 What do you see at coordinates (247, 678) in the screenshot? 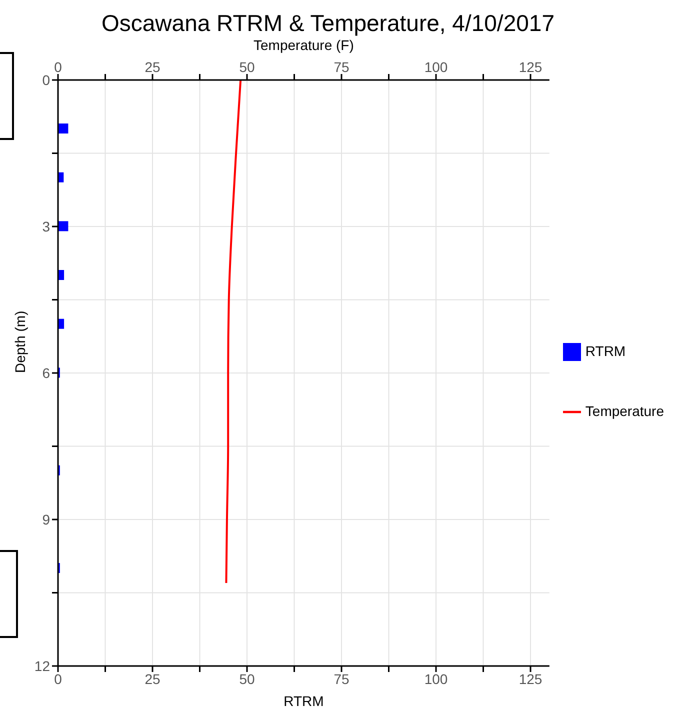
I see `x-tick-label: 50` at bounding box center [247, 678].